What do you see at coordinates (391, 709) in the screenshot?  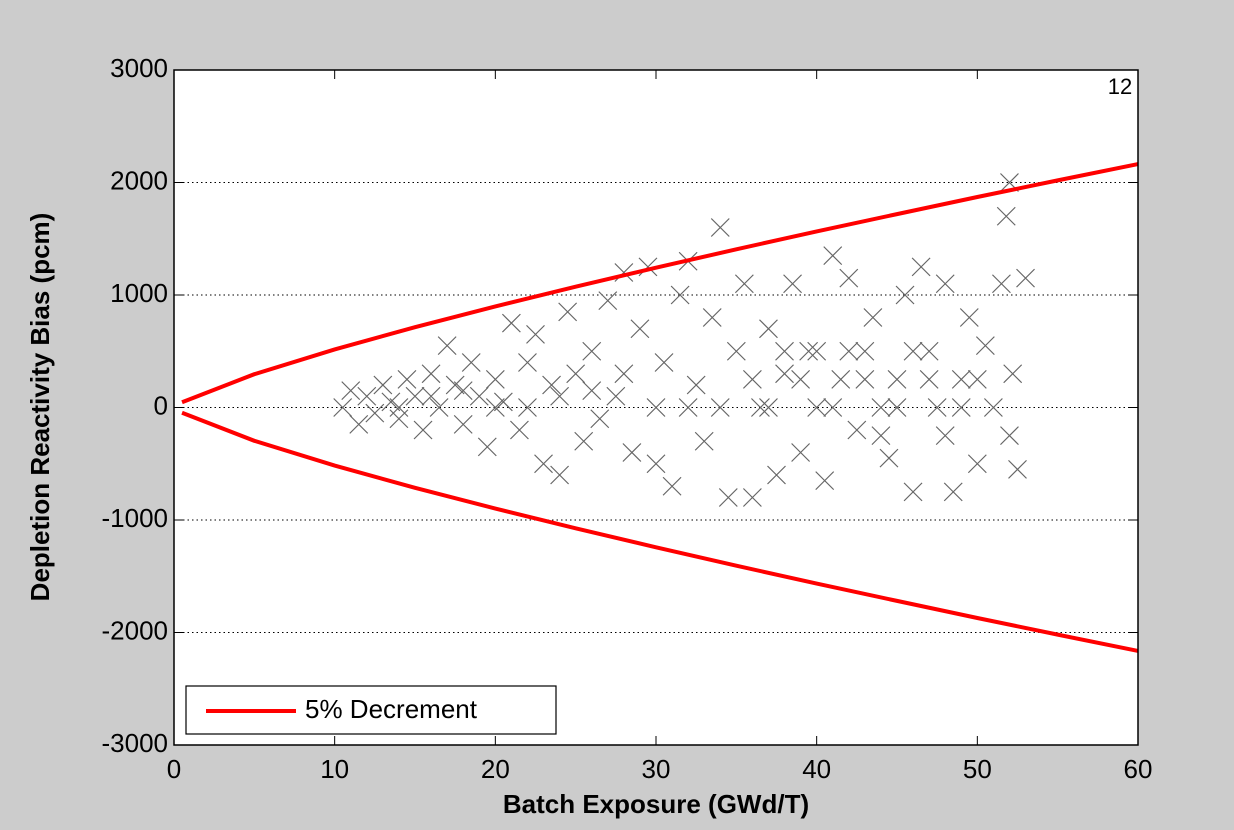 I see `legend-label: 5% Decrement` at bounding box center [391, 709].